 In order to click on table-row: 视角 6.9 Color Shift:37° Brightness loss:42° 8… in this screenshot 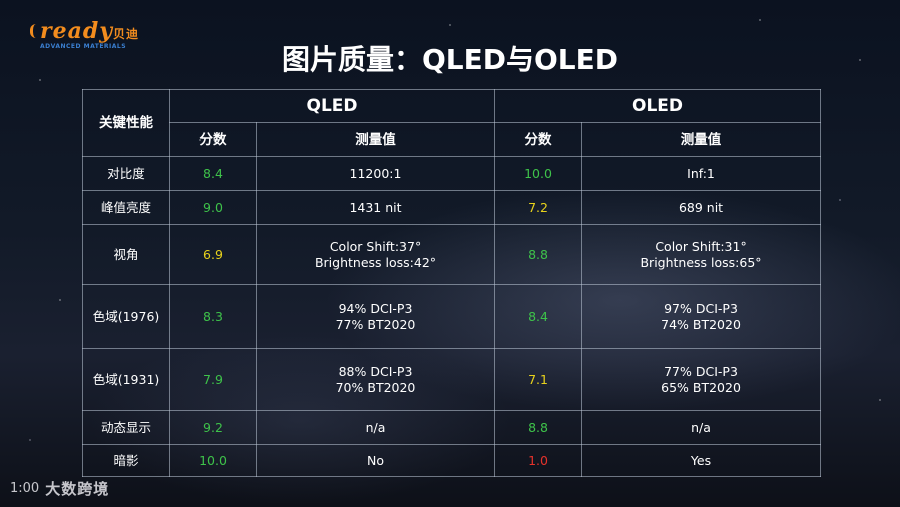, I will do `click(452, 254)`.